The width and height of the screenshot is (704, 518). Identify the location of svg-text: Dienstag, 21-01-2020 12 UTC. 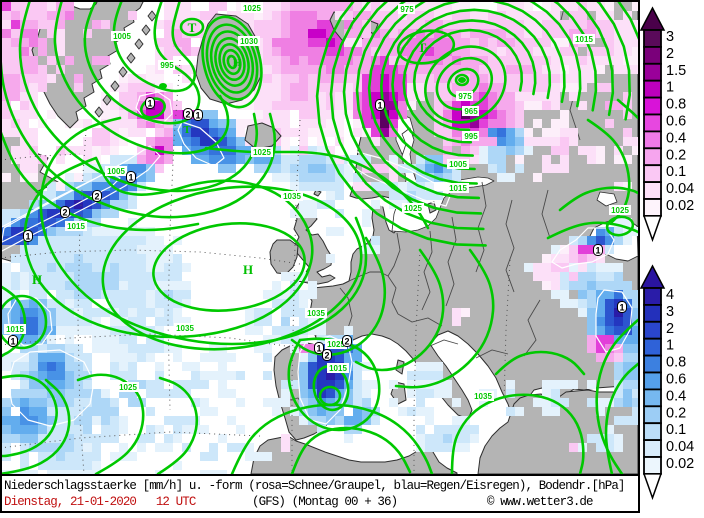
(100, 502).